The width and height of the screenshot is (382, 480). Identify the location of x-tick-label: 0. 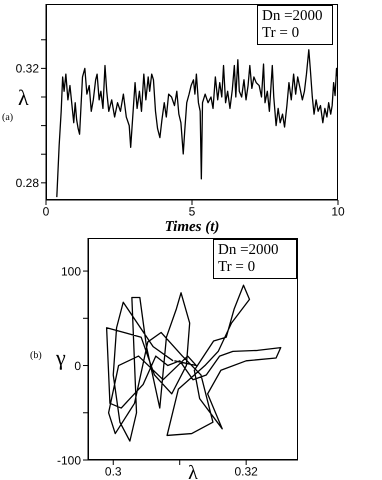
(46, 211).